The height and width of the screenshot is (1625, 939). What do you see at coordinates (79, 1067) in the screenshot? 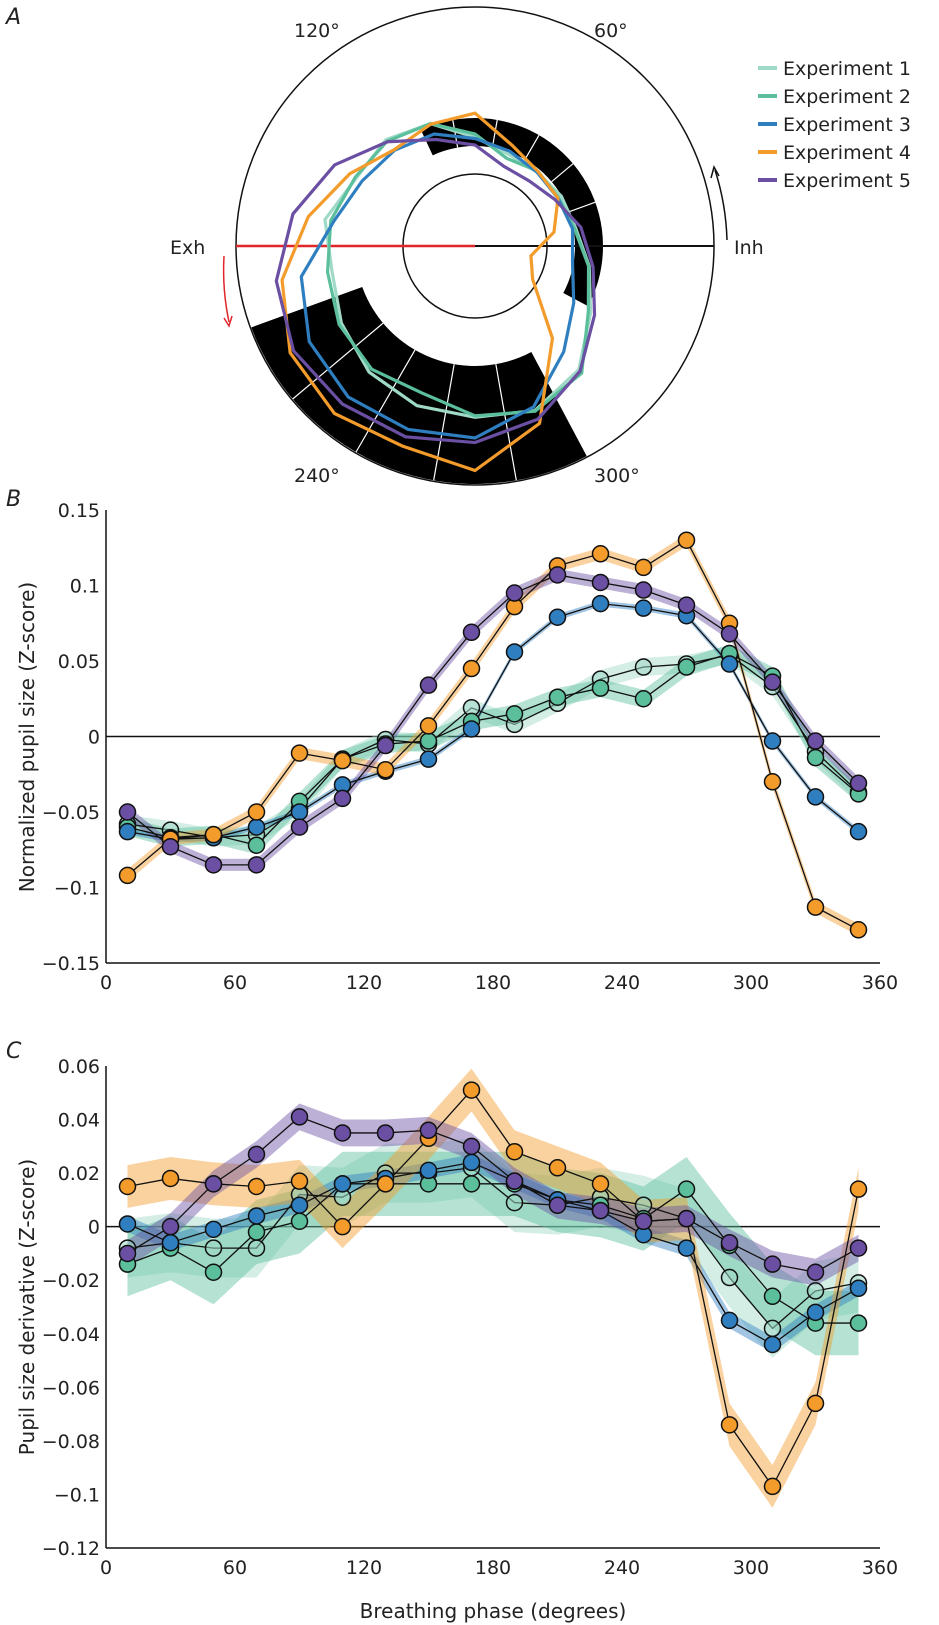
I see `y-tick-label: 0.06` at bounding box center [79, 1067].